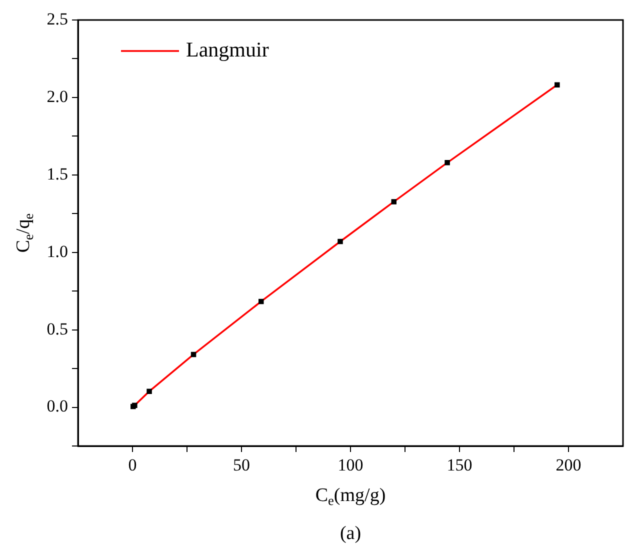 Image resolution: width=628 pixels, height=545 pixels. Describe the element at coordinates (24, 233) in the screenshot. I see `y-axis-title: Ce/qe` at that location.